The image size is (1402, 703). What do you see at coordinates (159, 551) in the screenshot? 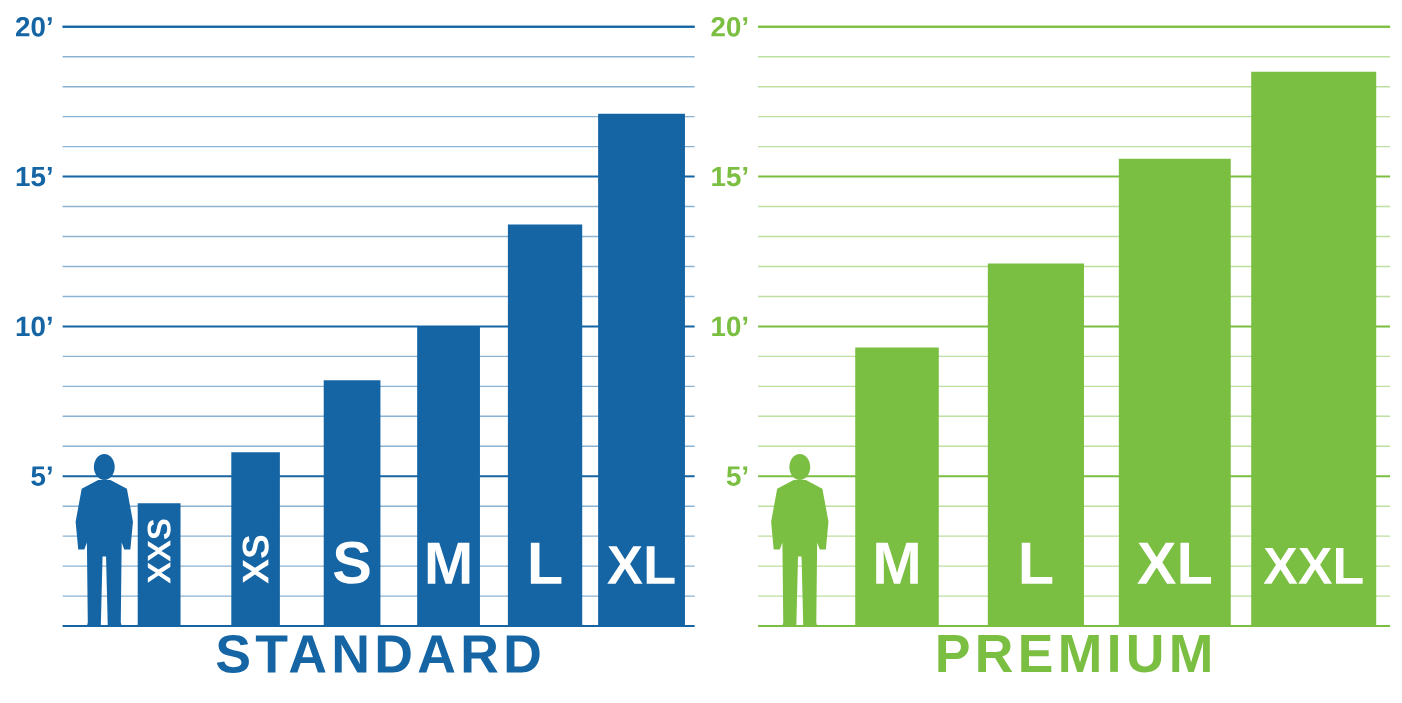
I see `x-tick-label: XXS` at bounding box center [159, 551].